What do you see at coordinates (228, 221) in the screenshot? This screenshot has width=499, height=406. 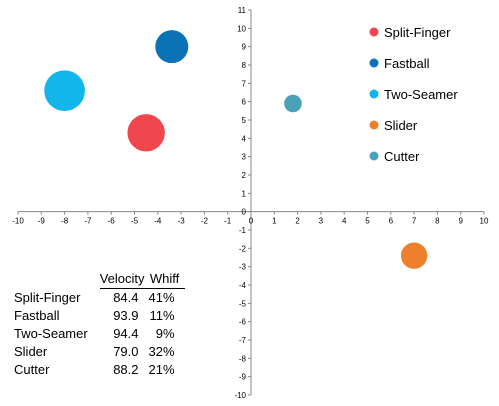 I see `x-tick-label: -1` at bounding box center [228, 221].